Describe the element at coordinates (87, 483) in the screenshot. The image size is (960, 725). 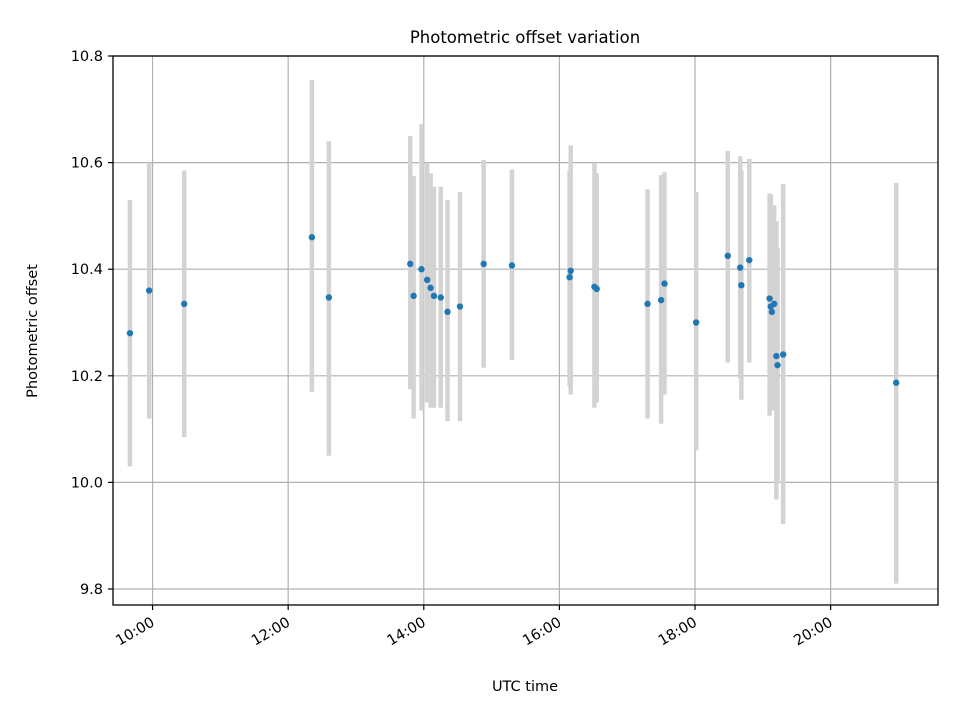
I see `y-tick-label: 10.0` at that location.